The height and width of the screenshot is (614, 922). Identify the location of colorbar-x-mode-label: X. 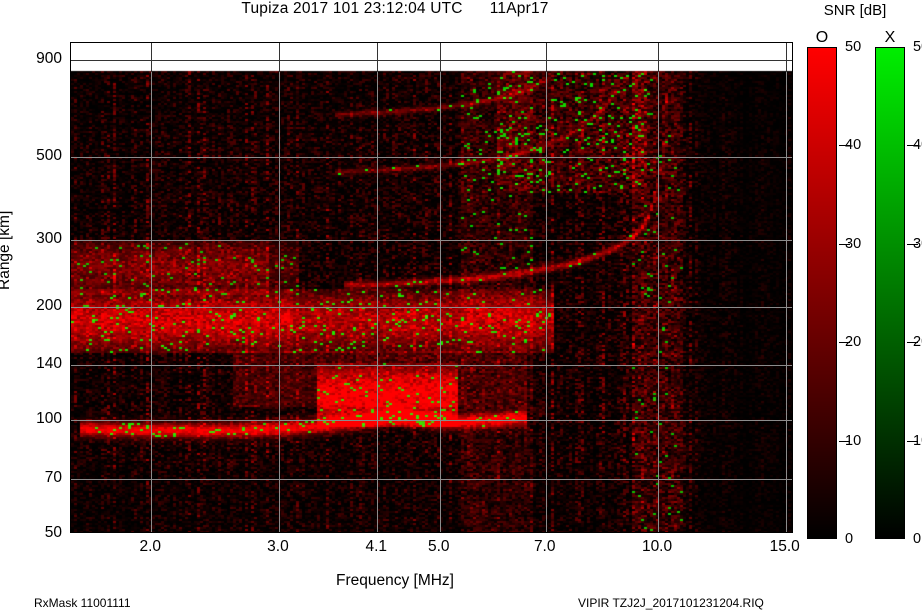
(890, 37).